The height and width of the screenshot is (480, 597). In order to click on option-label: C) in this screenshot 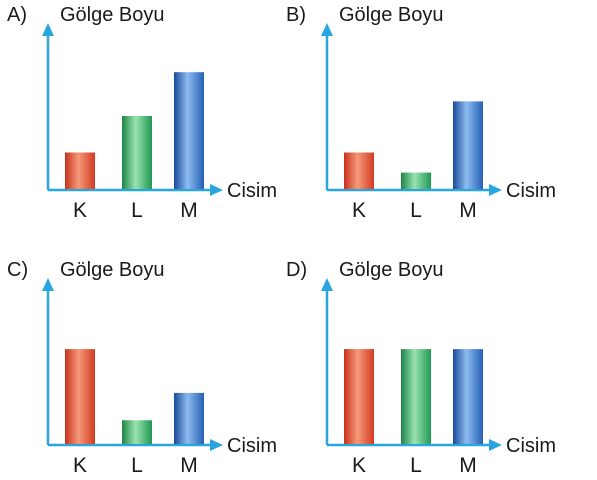, I will do `click(17, 270)`.